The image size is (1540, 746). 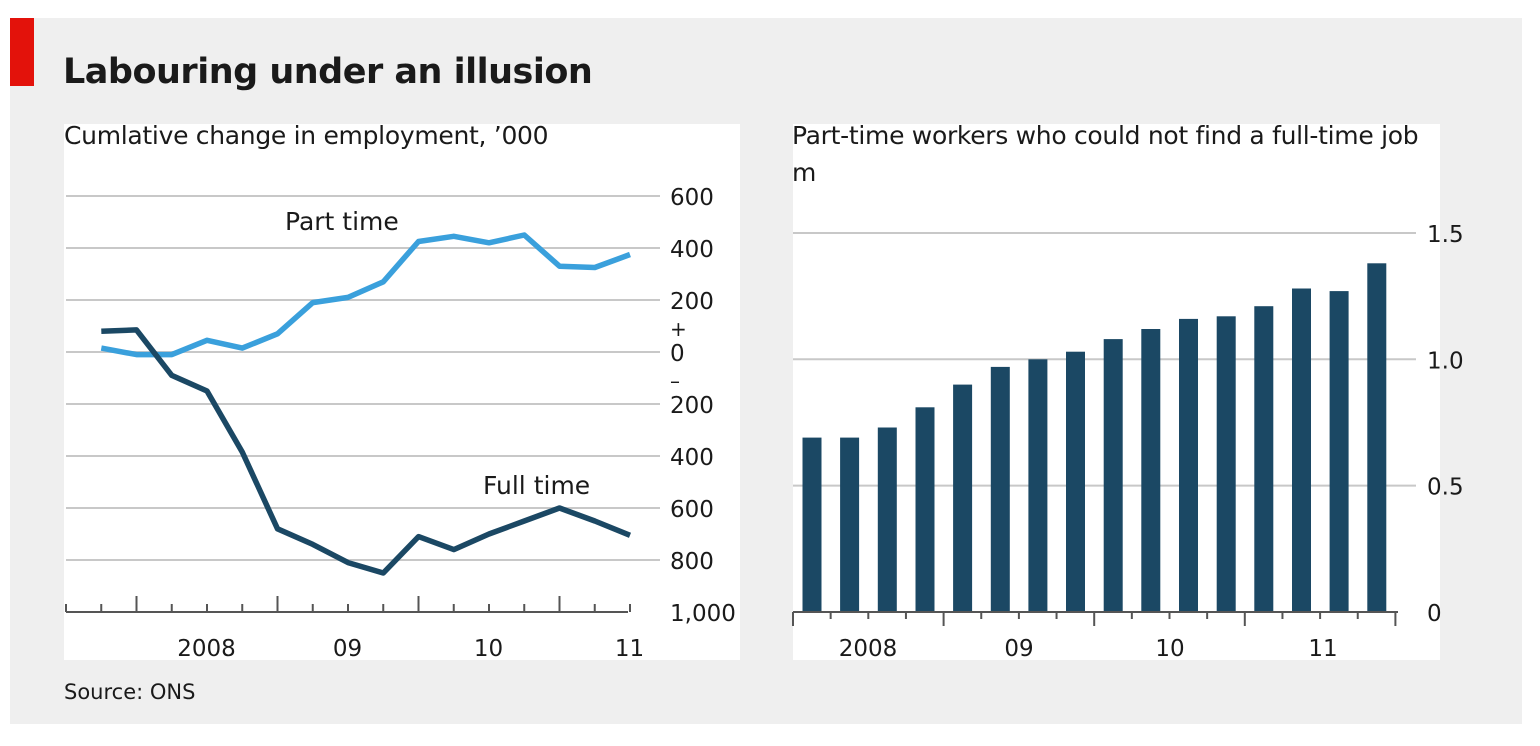 What do you see at coordinates (1445, 361) in the screenshot?
I see `y-tick-label: 1.0` at bounding box center [1445, 361].